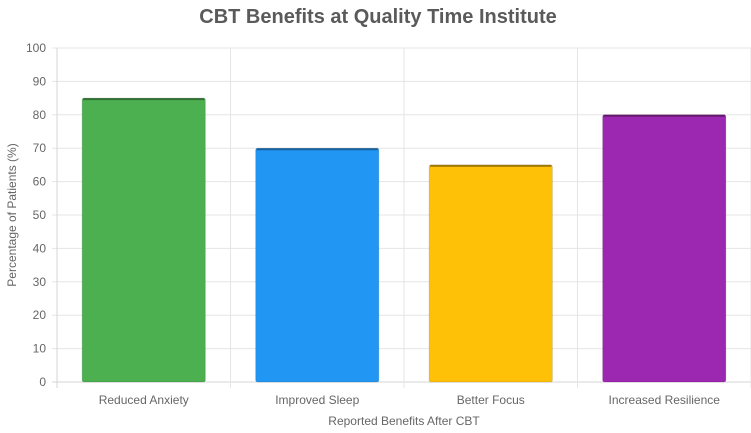 The image size is (751, 433). Describe the element at coordinates (40, 349) in the screenshot. I see `y-tick-label: 10` at that location.